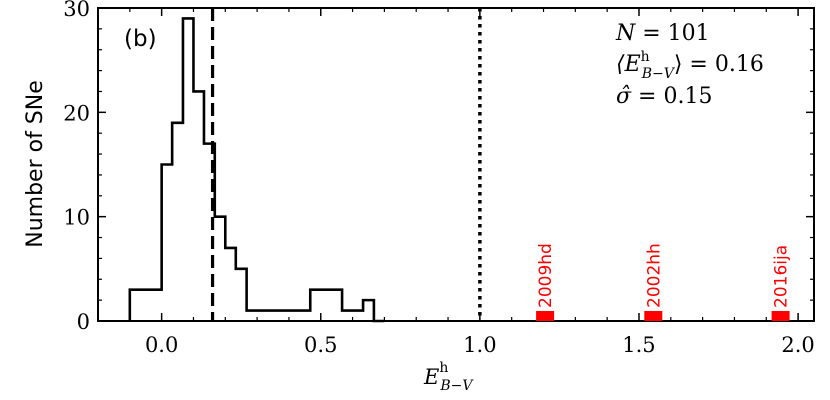 The height and width of the screenshot is (400, 830). What do you see at coordinates (664, 96) in the screenshot?
I see `stat-sigma: σ̂ = 0.15` at bounding box center [664, 96].